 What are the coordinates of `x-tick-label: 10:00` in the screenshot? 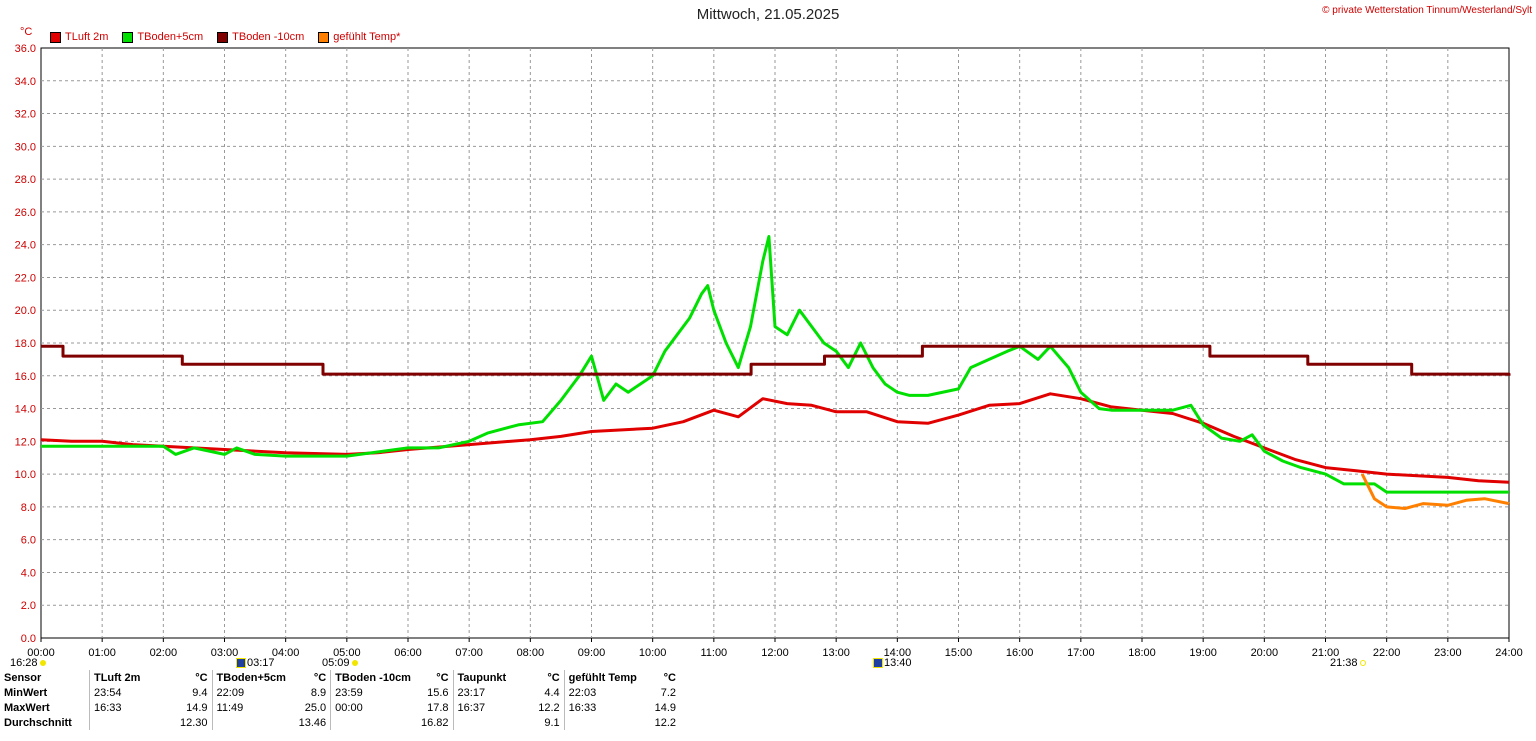 It's located at (653, 653).